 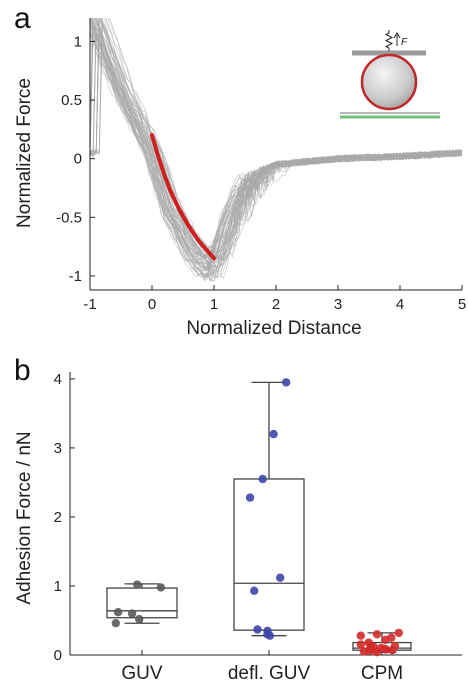 What do you see at coordinates (58, 379) in the screenshot?
I see `y-tick-label: 4` at bounding box center [58, 379].